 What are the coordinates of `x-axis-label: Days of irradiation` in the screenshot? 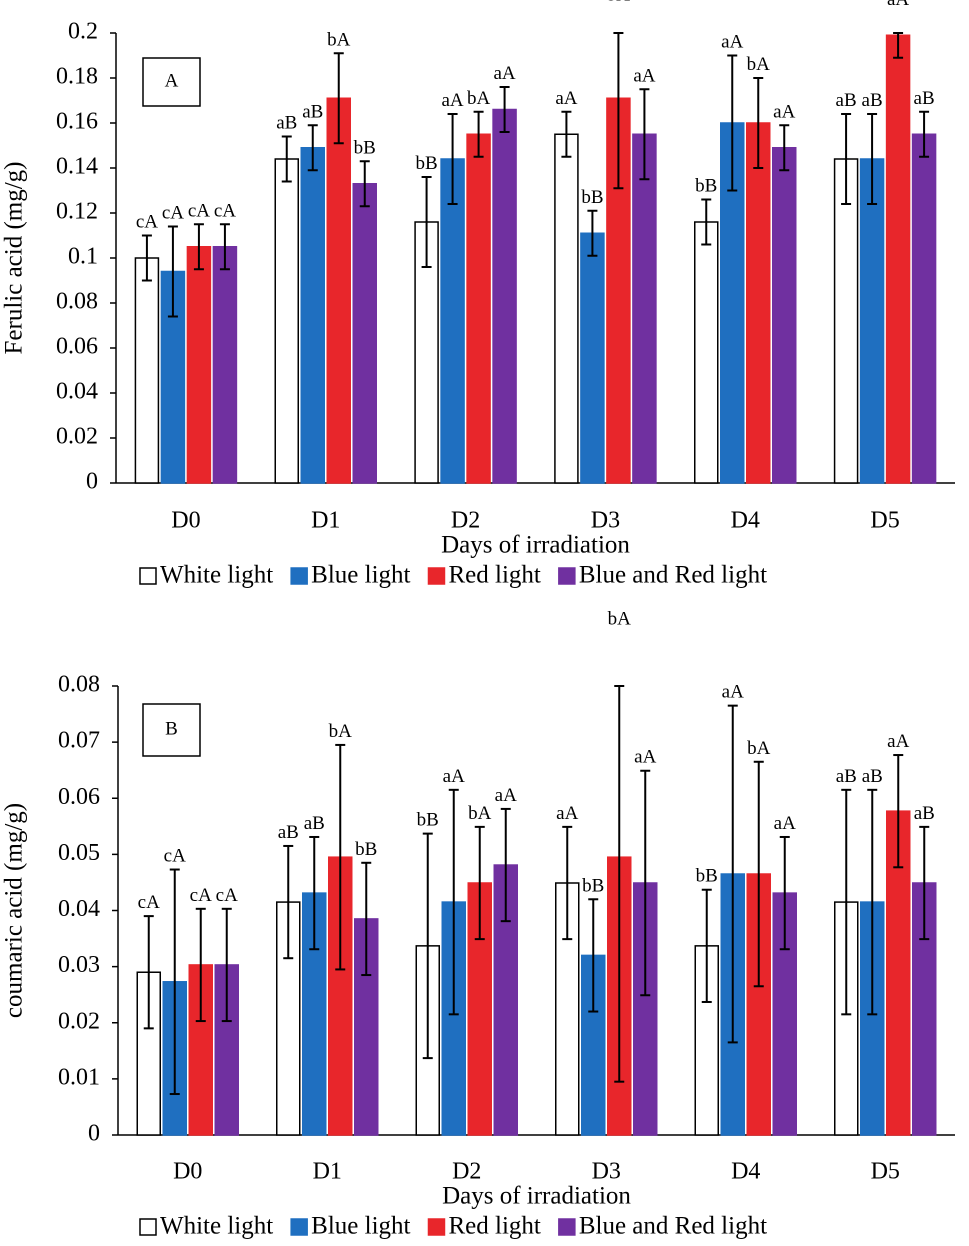 It's located at (536, 1196).